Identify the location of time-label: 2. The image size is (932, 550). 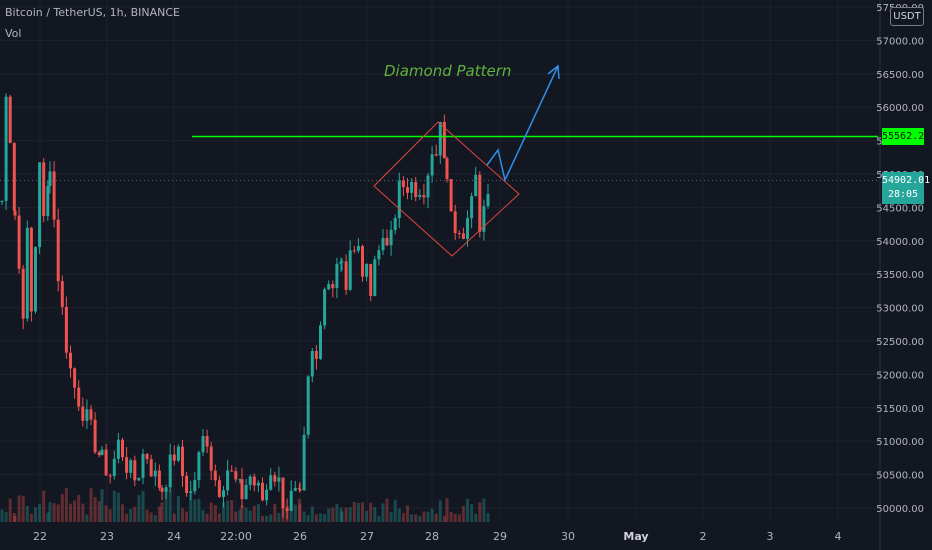
(703, 536).